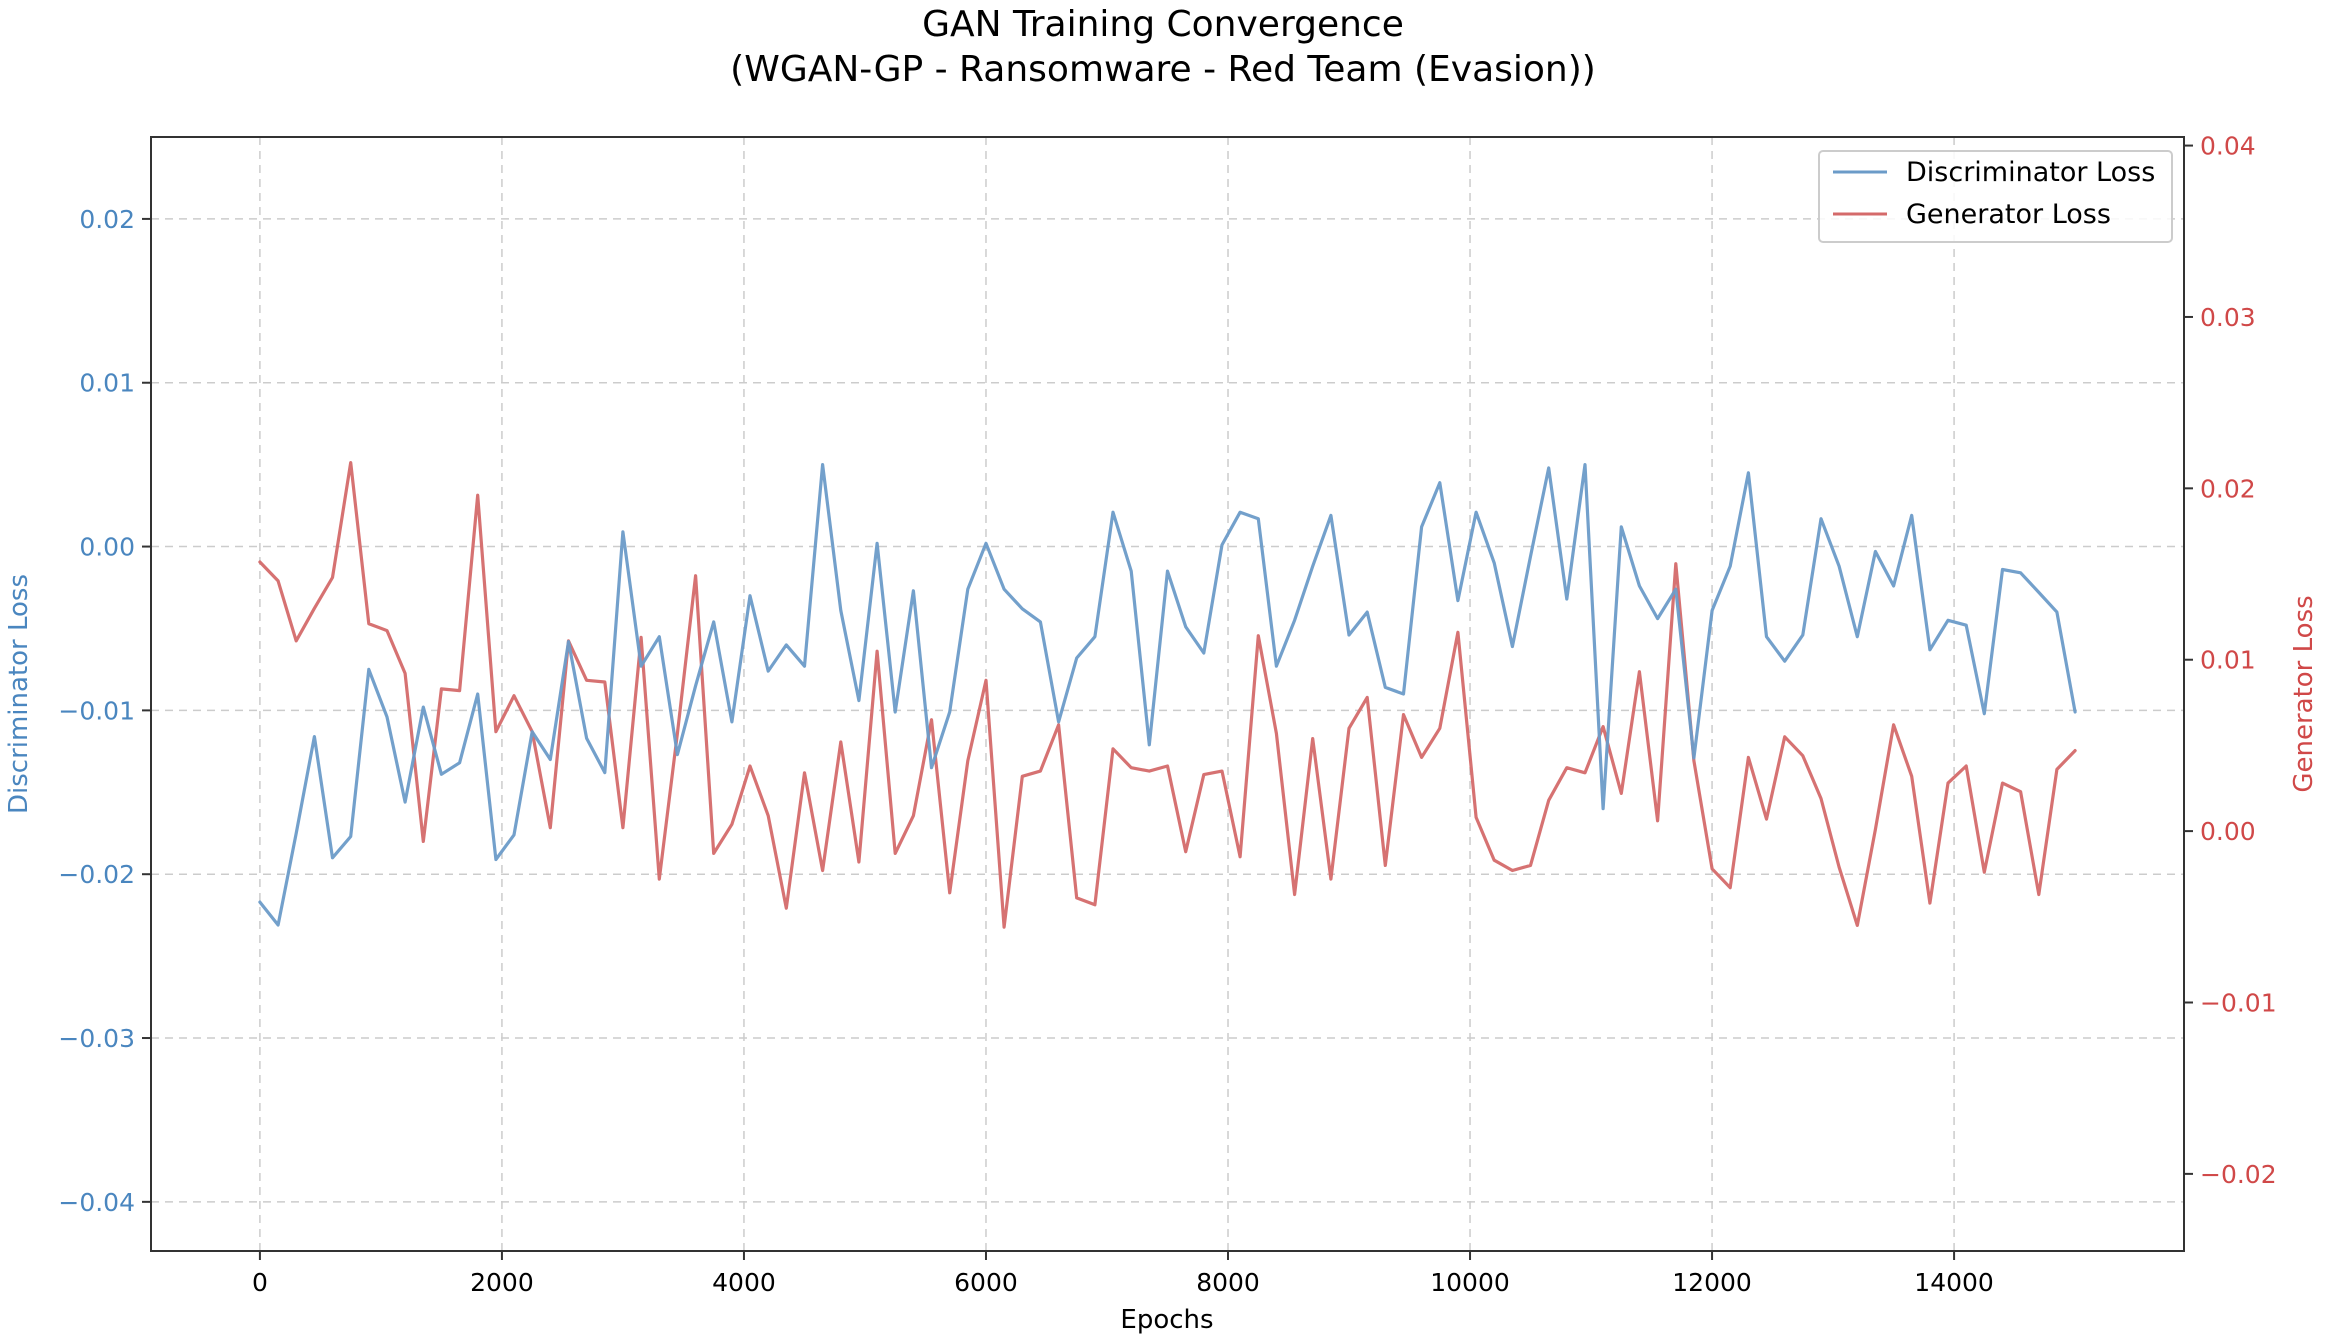 This screenshot has height=1336, width=2326. What do you see at coordinates (2238, 1002) in the screenshot?
I see `y-right-tick-label: −0.01` at bounding box center [2238, 1002].